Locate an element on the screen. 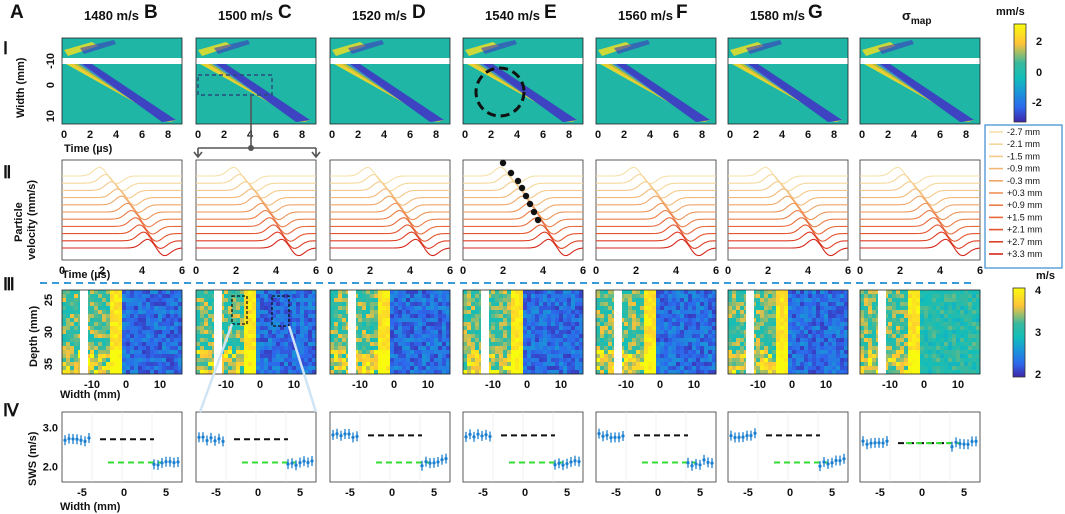 The width and height of the screenshot is (1065, 514). row2-xtick: 2 is located at coordinates (636, 271).